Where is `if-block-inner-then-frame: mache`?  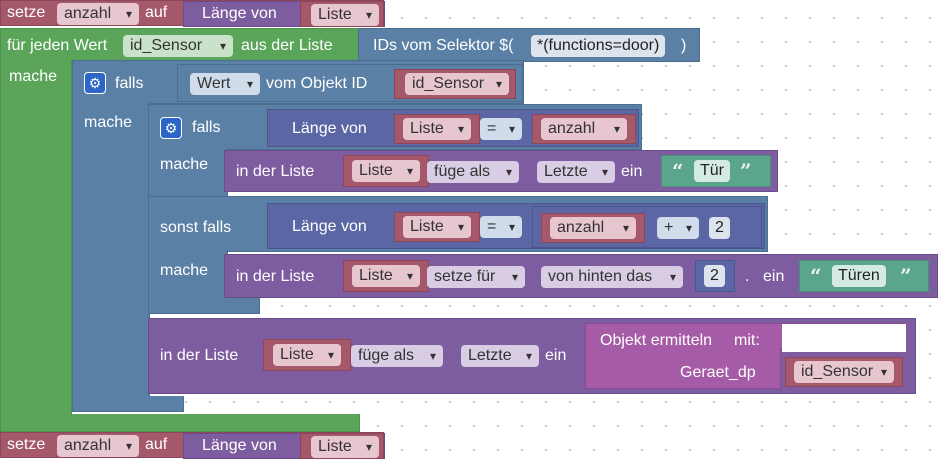
if-block-inner-then-frame: mache is located at coordinates (188, 173).